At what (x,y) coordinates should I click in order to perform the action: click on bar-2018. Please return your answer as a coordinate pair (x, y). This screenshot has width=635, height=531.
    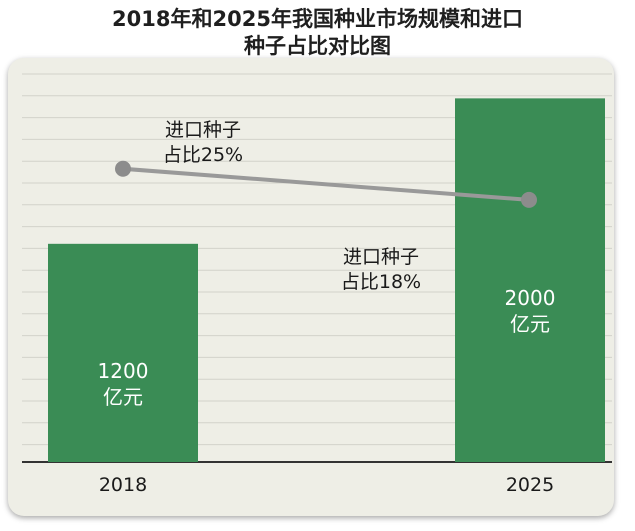
    Looking at the image, I should click on (123, 352).